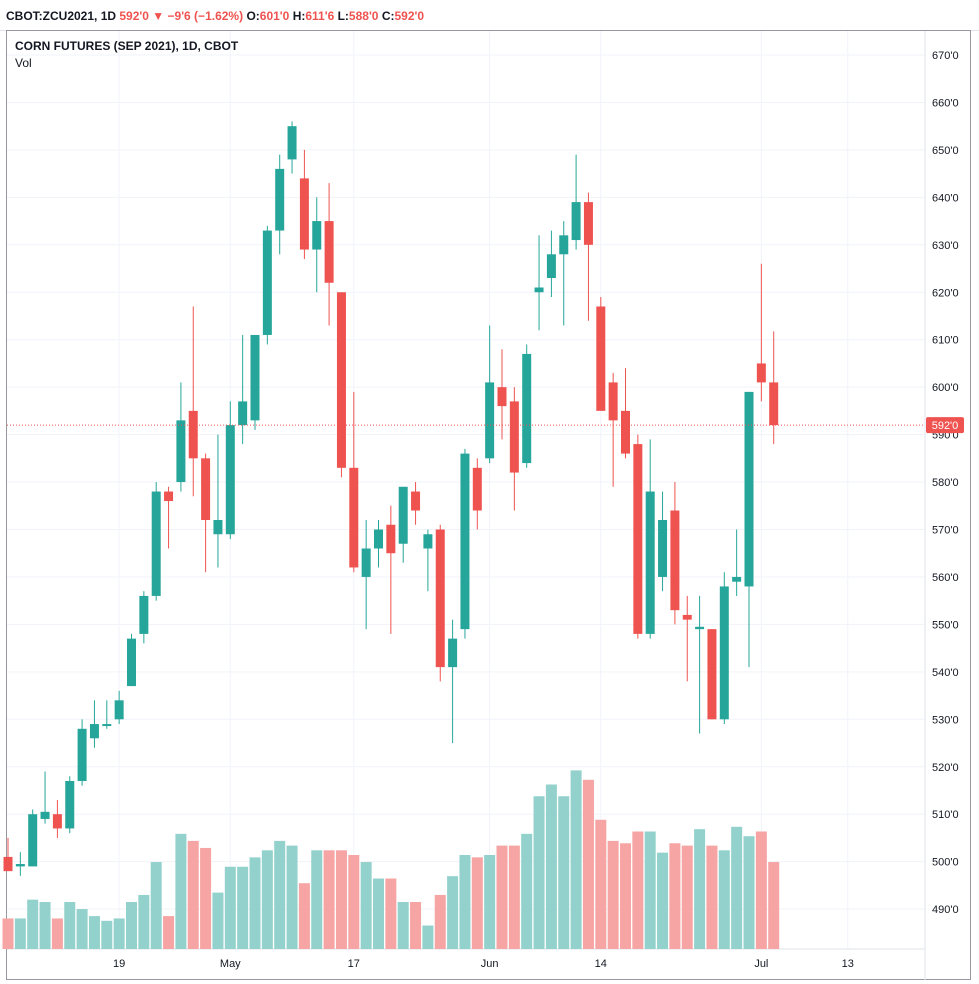 The width and height of the screenshot is (979, 984). Describe the element at coordinates (134, 15) in the screenshot. I see `last-price: 592'0` at that location.